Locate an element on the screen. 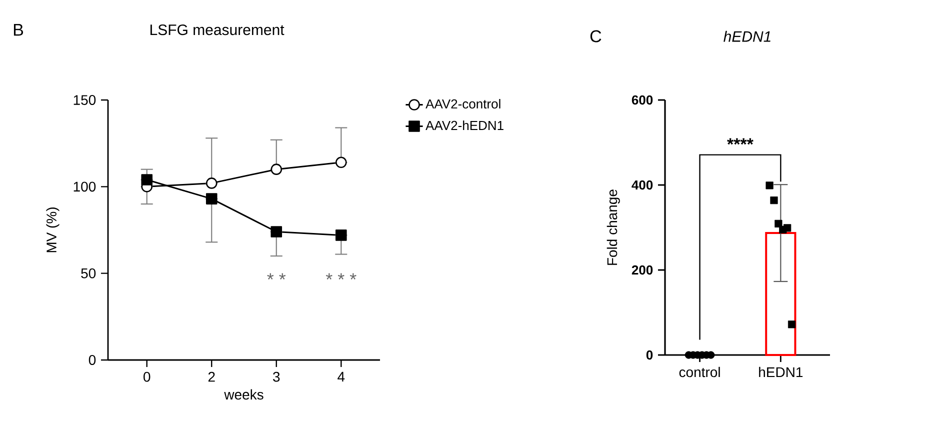  y-tick-label: 200 is located at coordinates (642, 270).